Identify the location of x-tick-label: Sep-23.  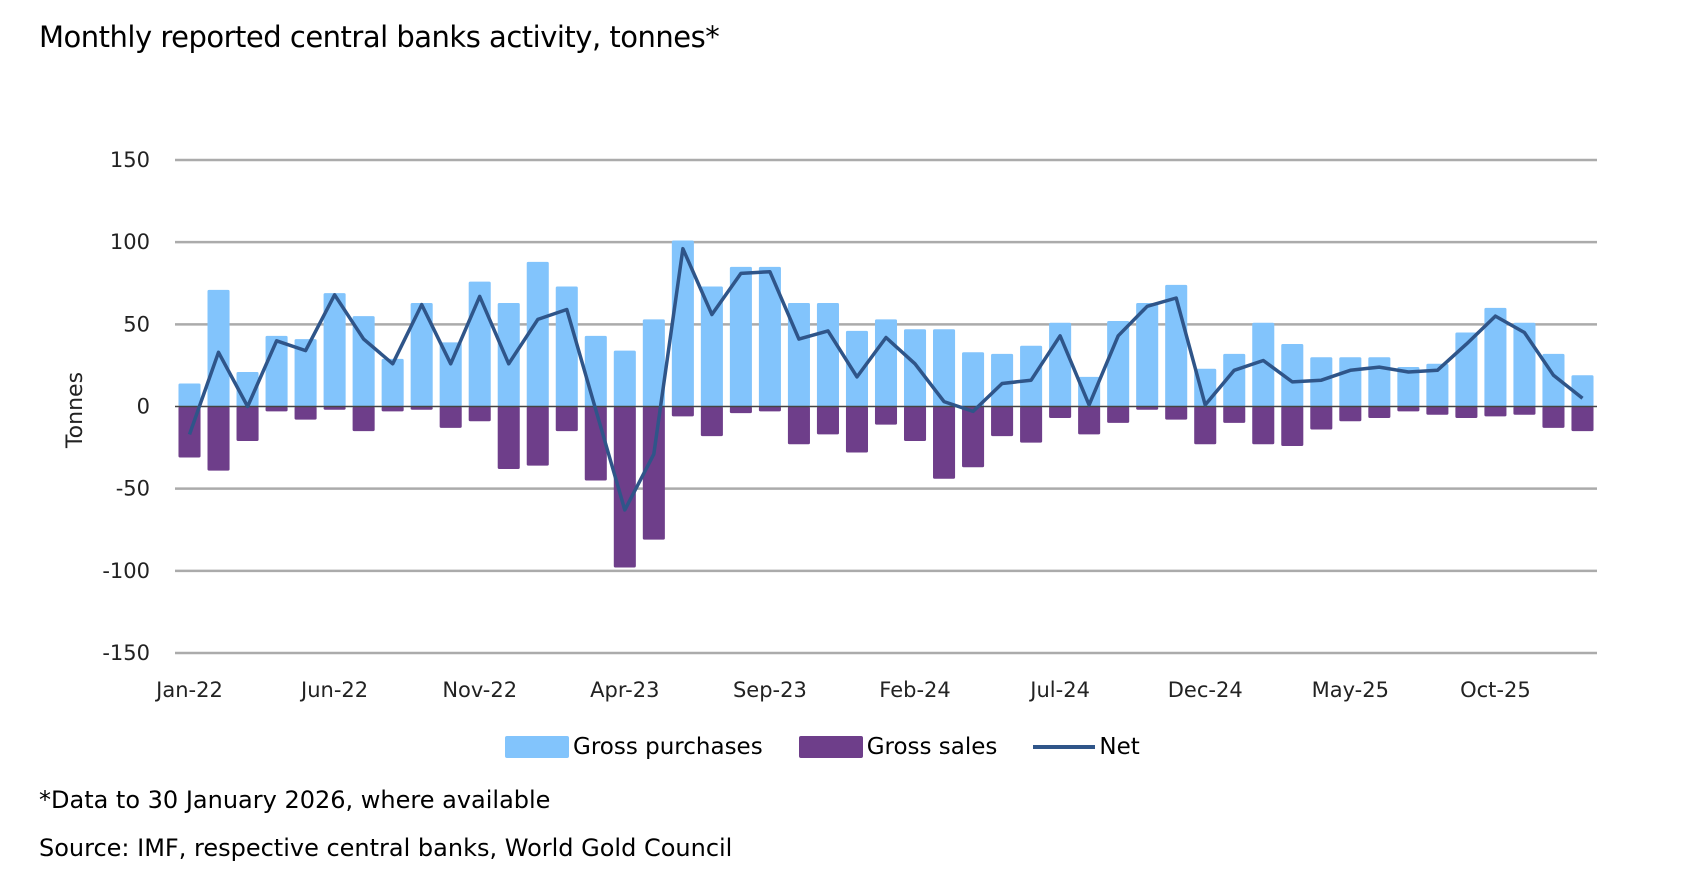
(770, 690).